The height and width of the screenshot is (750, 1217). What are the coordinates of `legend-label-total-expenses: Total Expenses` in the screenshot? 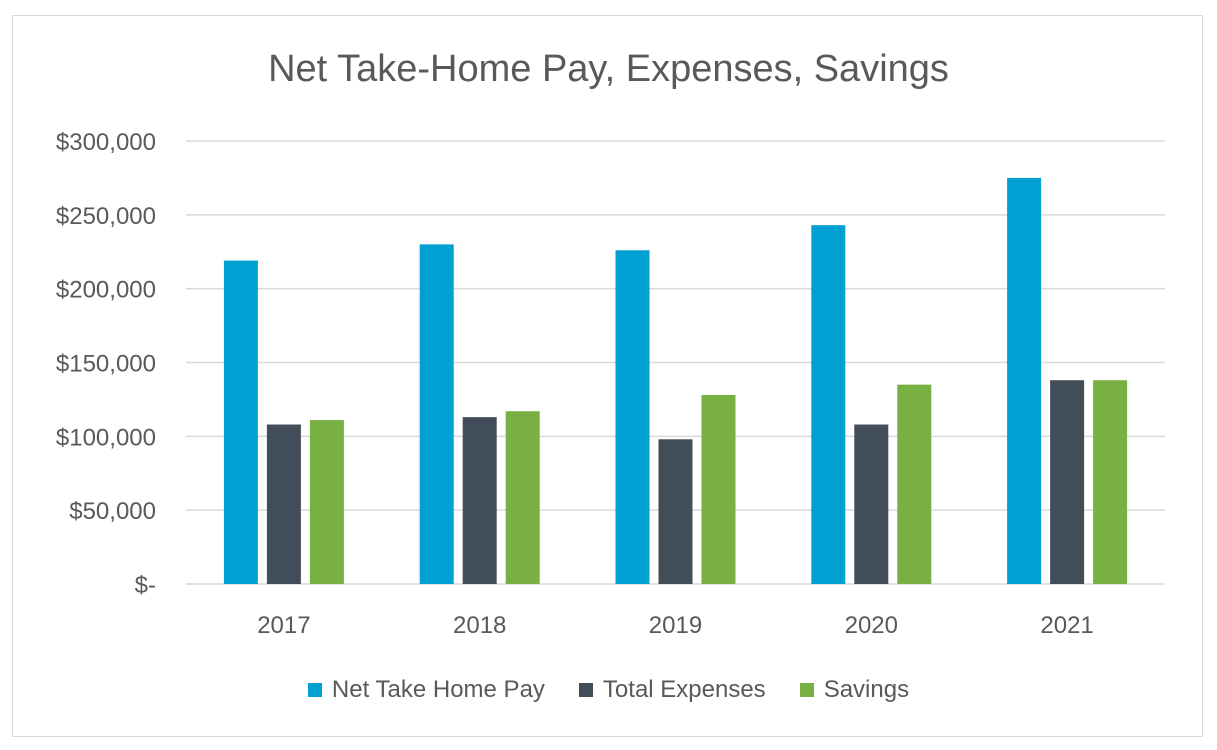 It's located at (684, 689).